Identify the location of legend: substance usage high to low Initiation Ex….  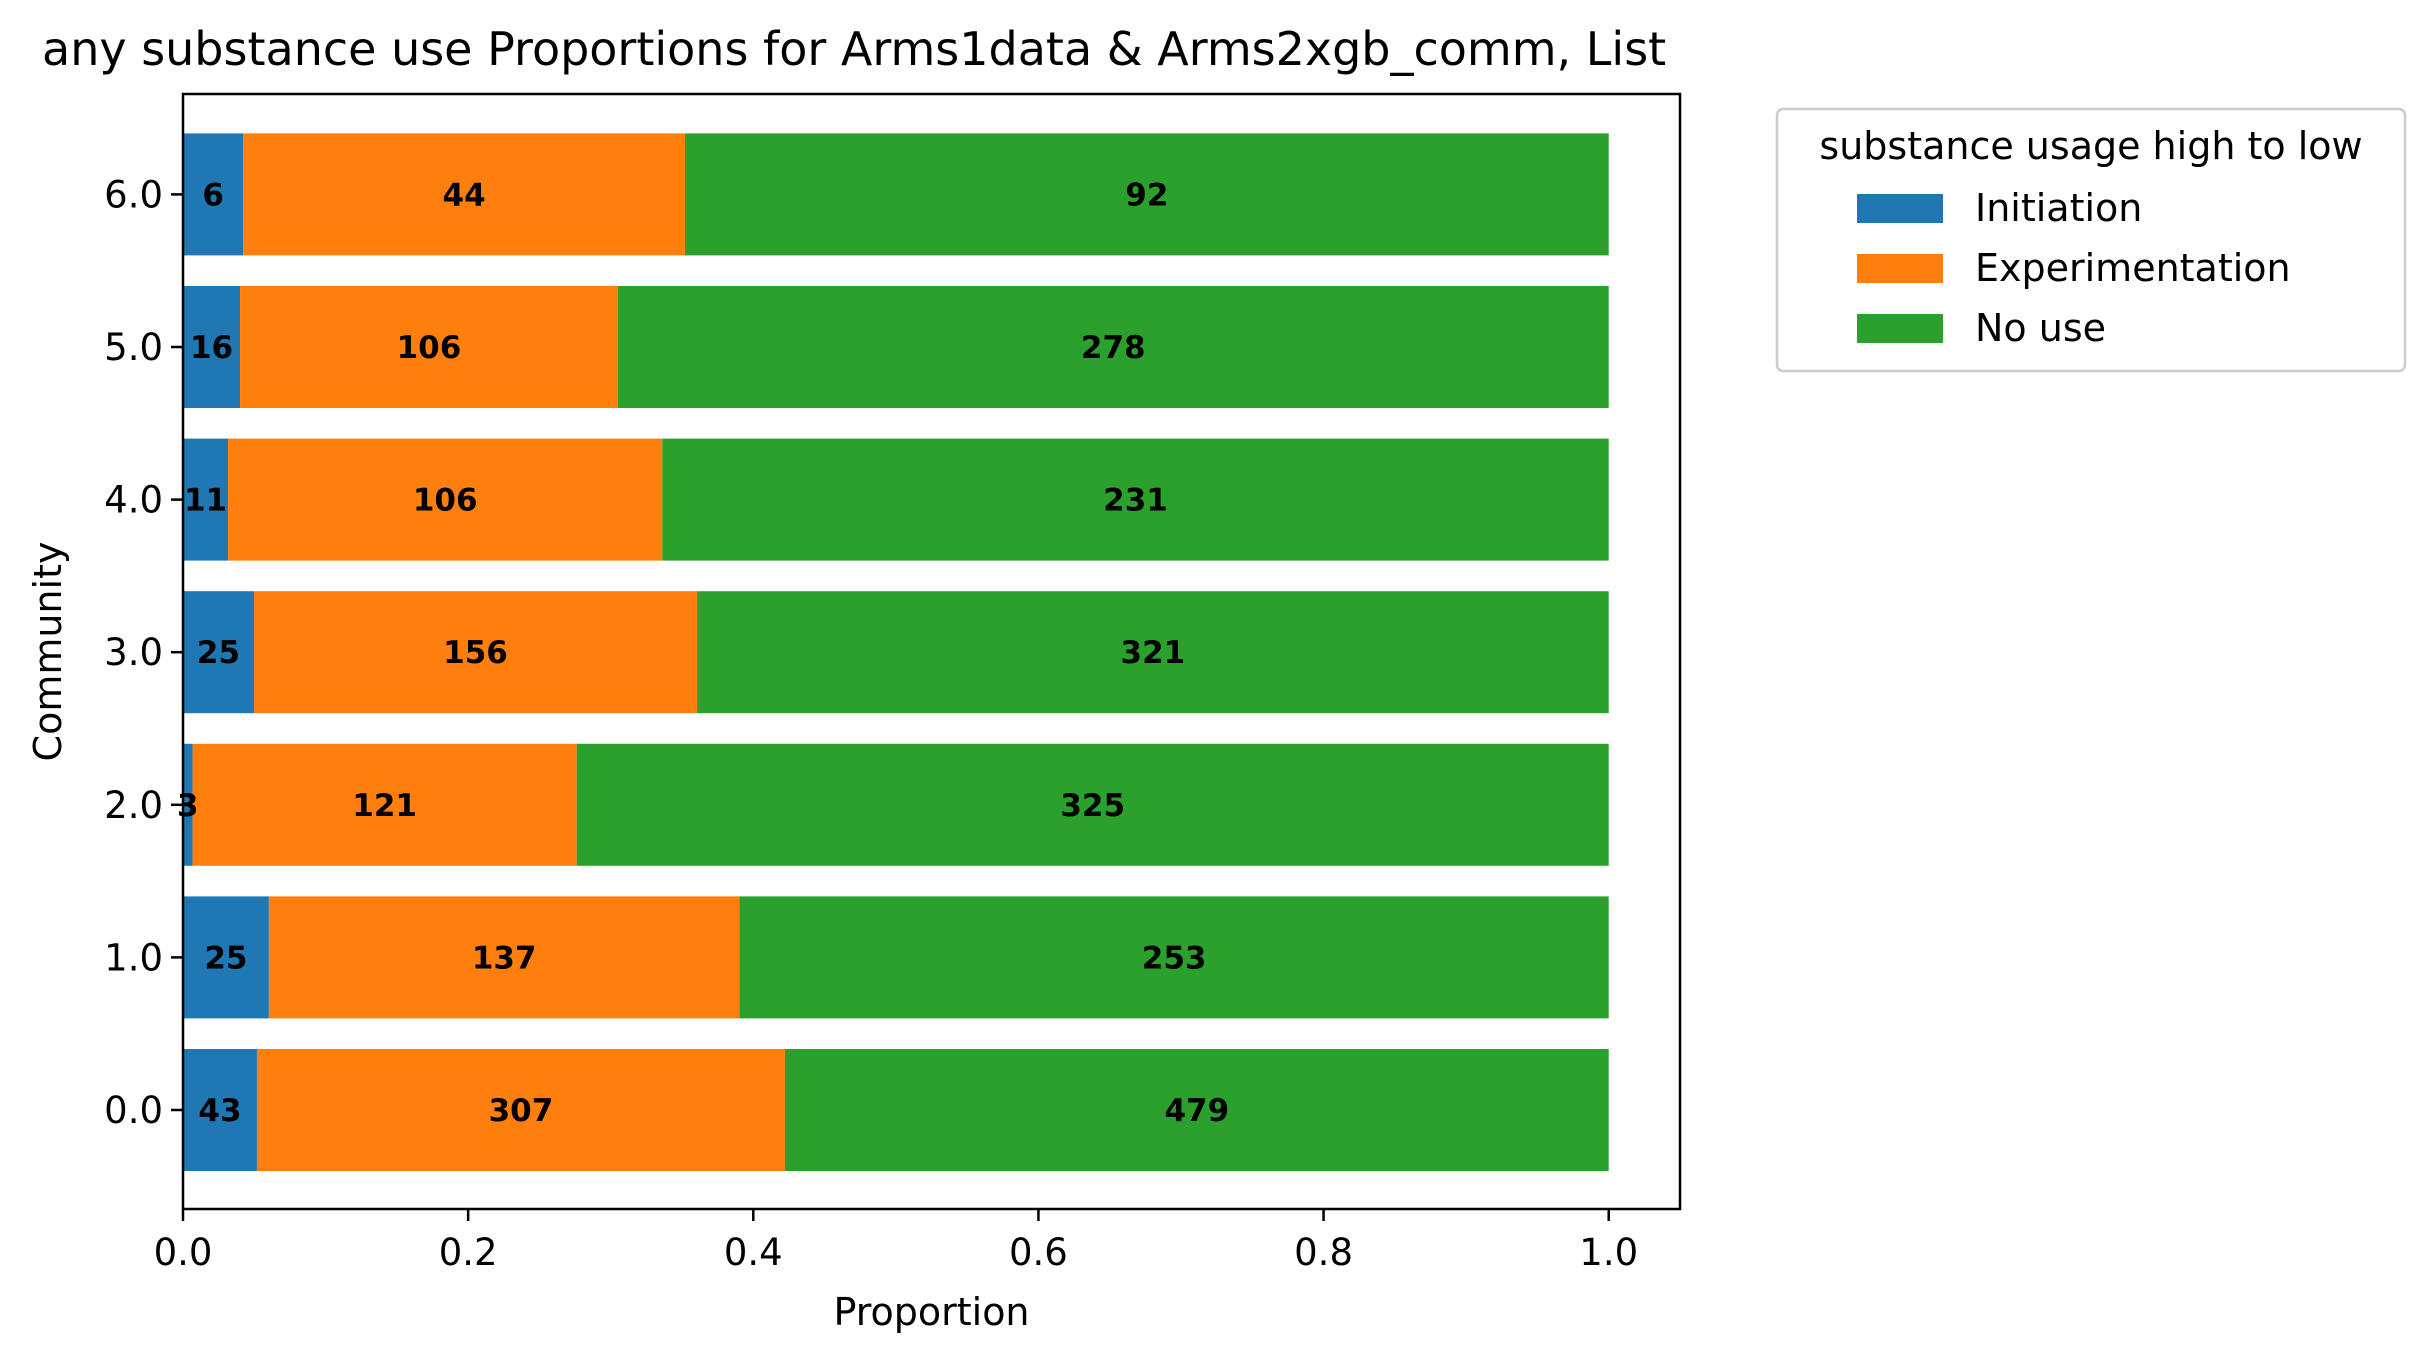
(2091, 240).